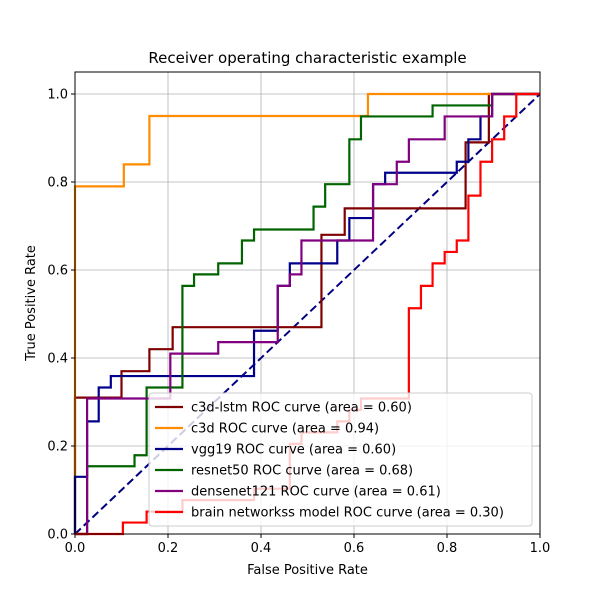 The width and height of the screenshot is (600, 600). What do you see at coordinates (302, 471) in the screenshot?
I see `legend-entry: resnet50 ROC curve (area = 0.68)` at bounding box center [302, 471].